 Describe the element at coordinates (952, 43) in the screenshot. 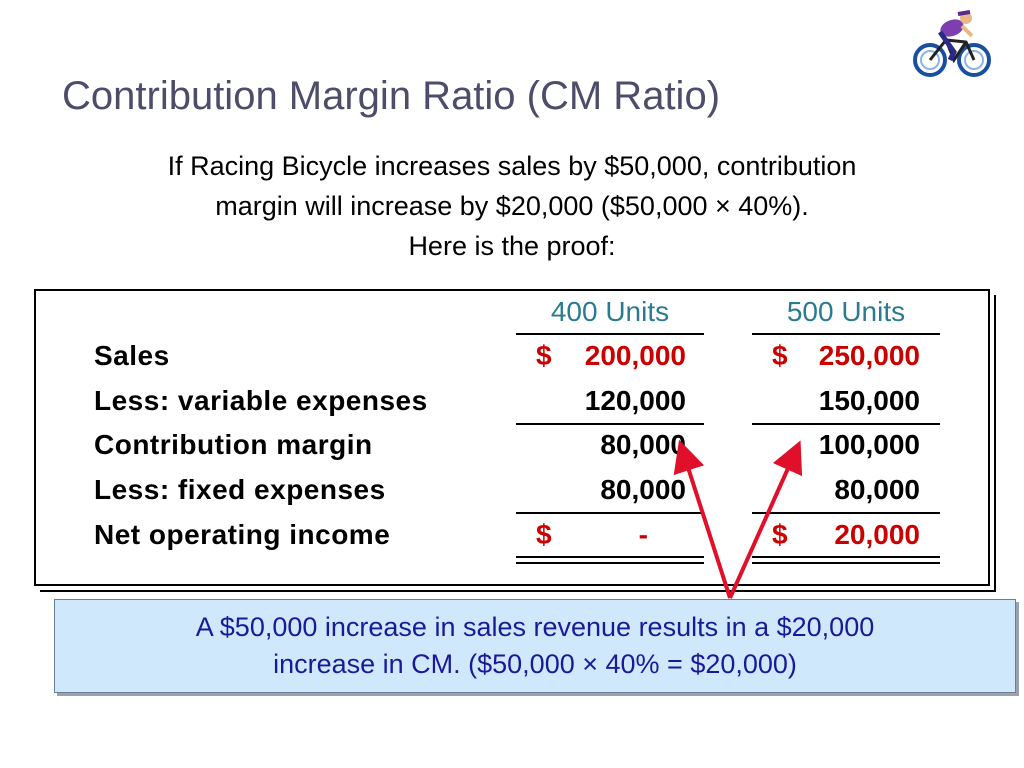

I see `bicycle-rider-icon` at that location.